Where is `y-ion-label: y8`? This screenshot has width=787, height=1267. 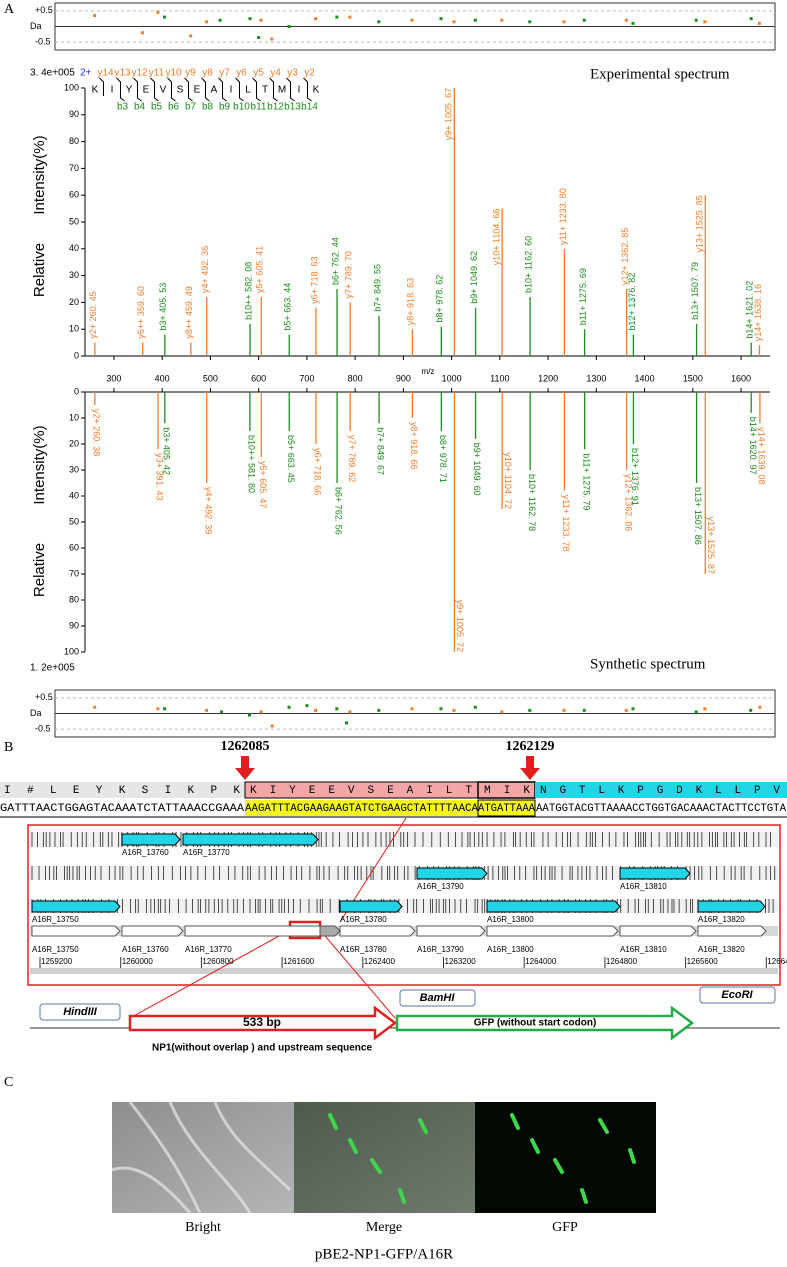
y-ion-label: y8 is located at coordinates (207, 73).